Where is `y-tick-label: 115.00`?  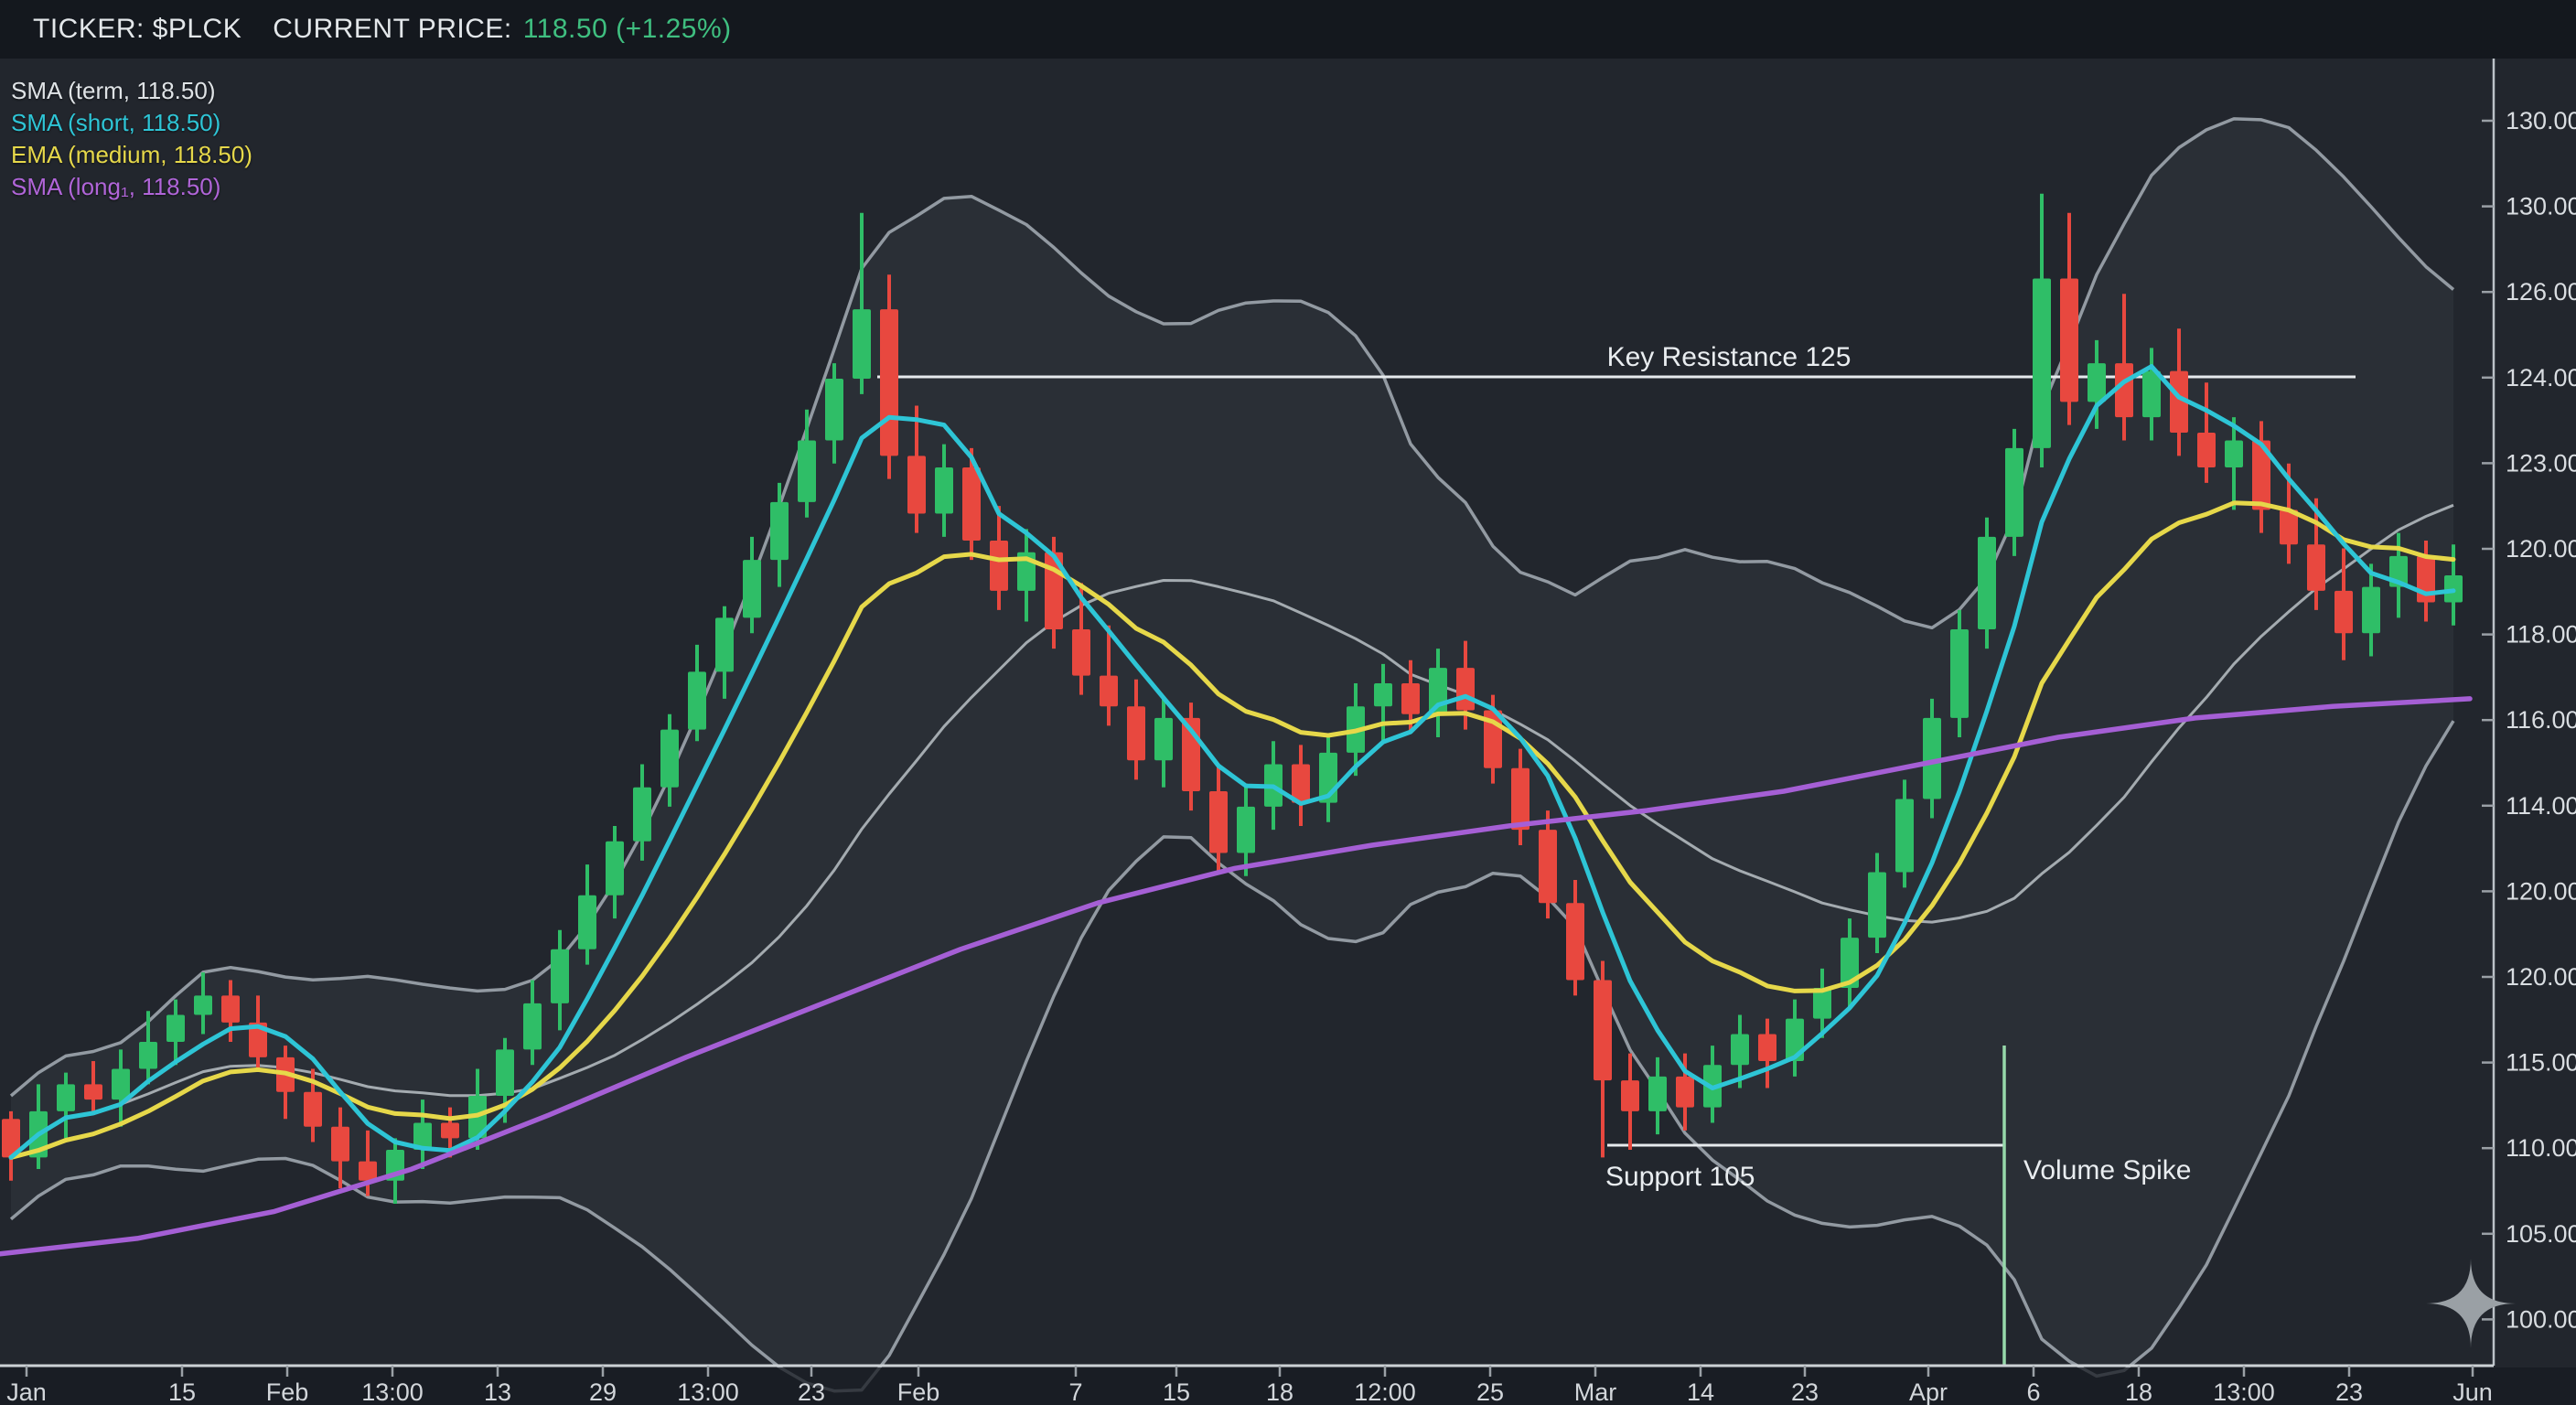 y-tick-label: 115.00 is located at coordinates (2541, 1063).